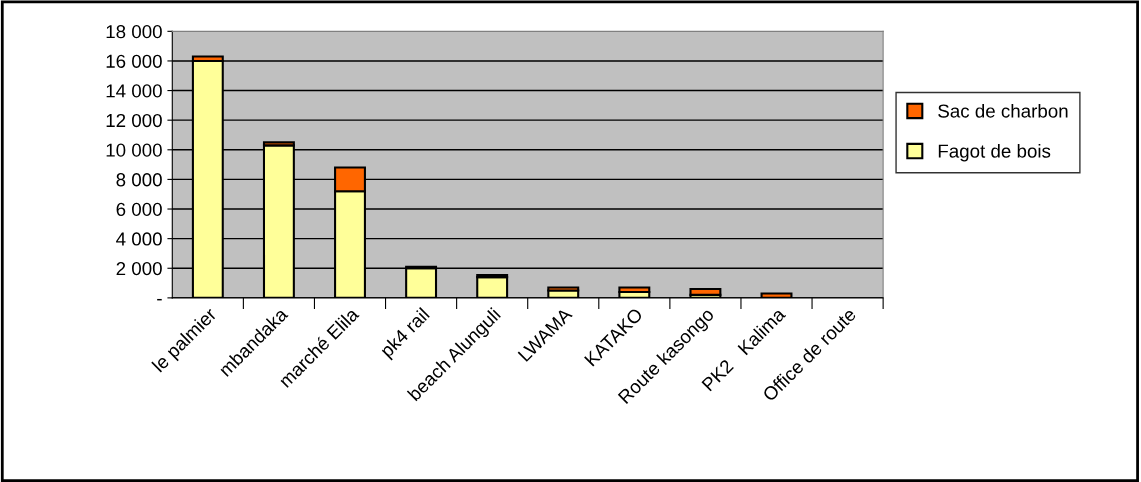 The image size is (1141, 482). What do you see at coordinates (134, 91) in the screenshot?
I see `y-tick-label: 14 000` at bounding box center [134, 91].